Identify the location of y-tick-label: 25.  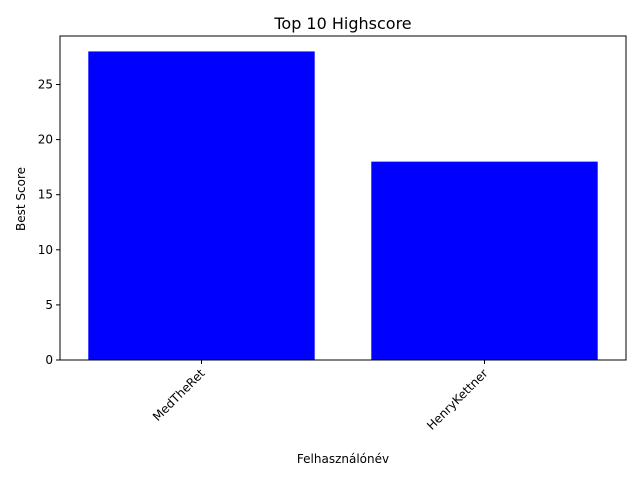
(45, 84).